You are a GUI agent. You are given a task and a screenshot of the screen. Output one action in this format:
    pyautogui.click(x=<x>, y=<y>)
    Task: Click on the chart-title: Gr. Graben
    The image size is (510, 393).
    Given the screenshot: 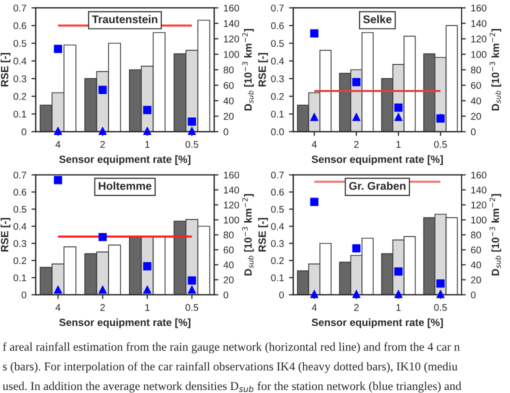 What is the action you would take?
    pyautogui.click(x=377, y=186)
    